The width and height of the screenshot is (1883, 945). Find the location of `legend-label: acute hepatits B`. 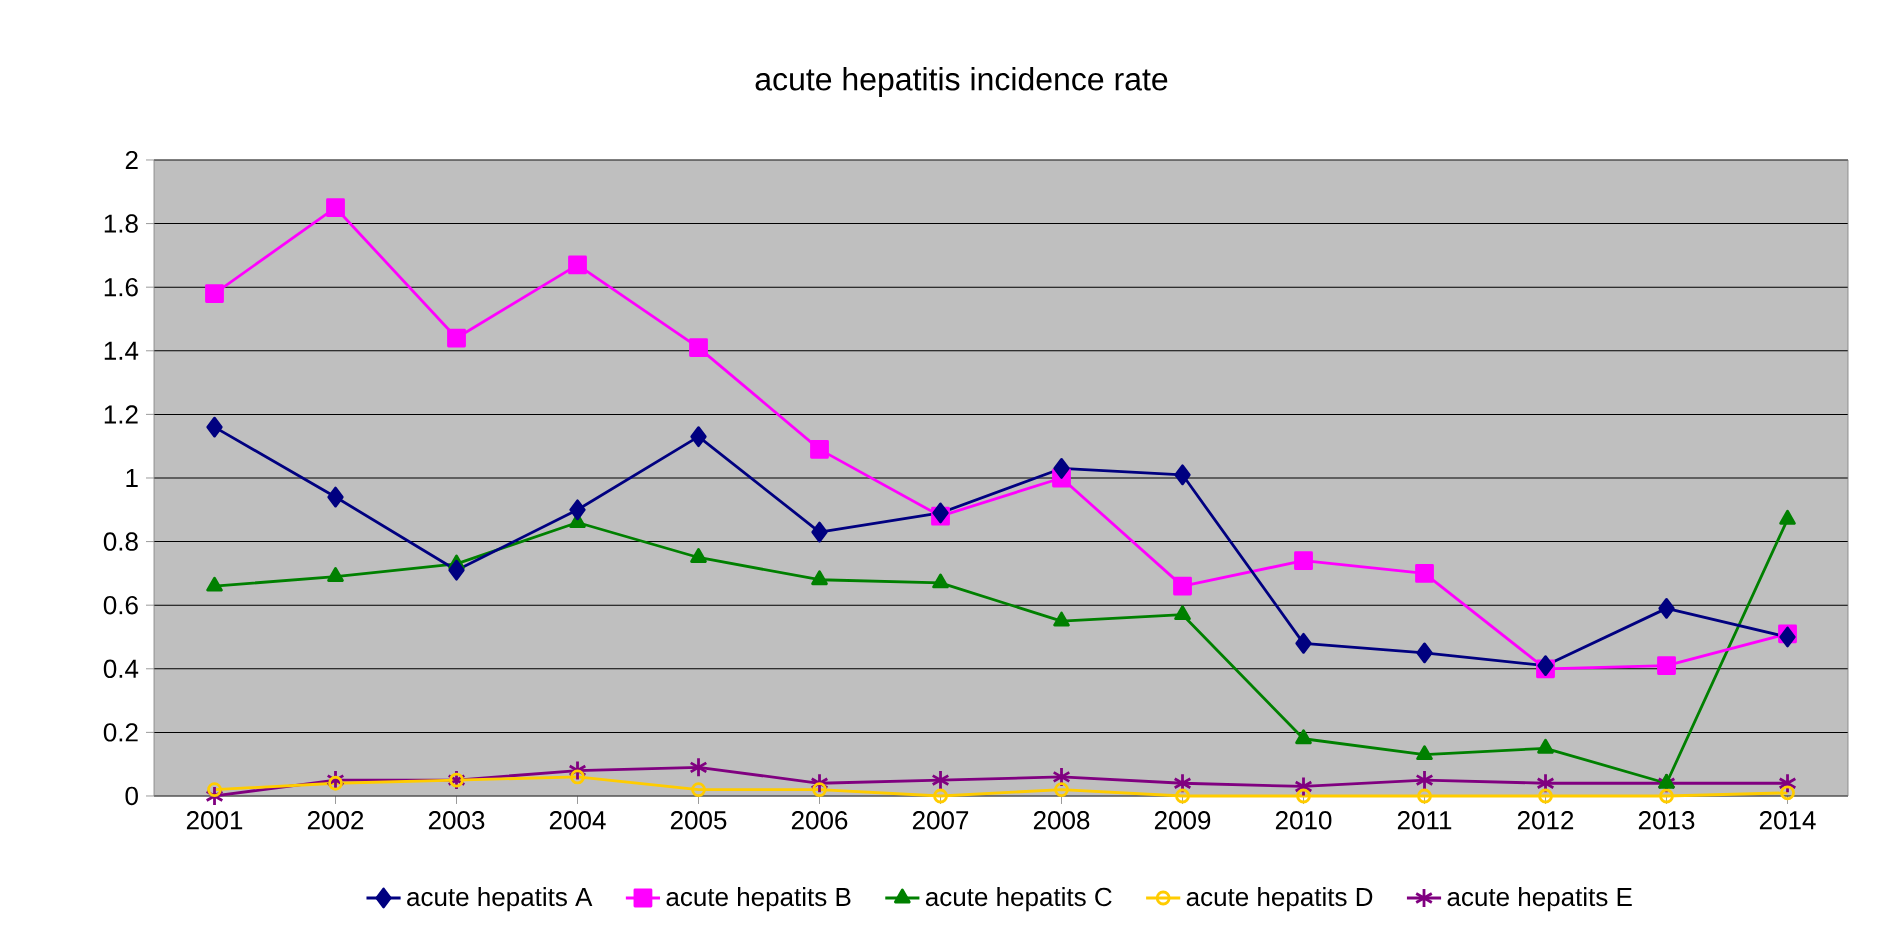

legend-label: acute hepatits B is located at coordinates (758, 899).